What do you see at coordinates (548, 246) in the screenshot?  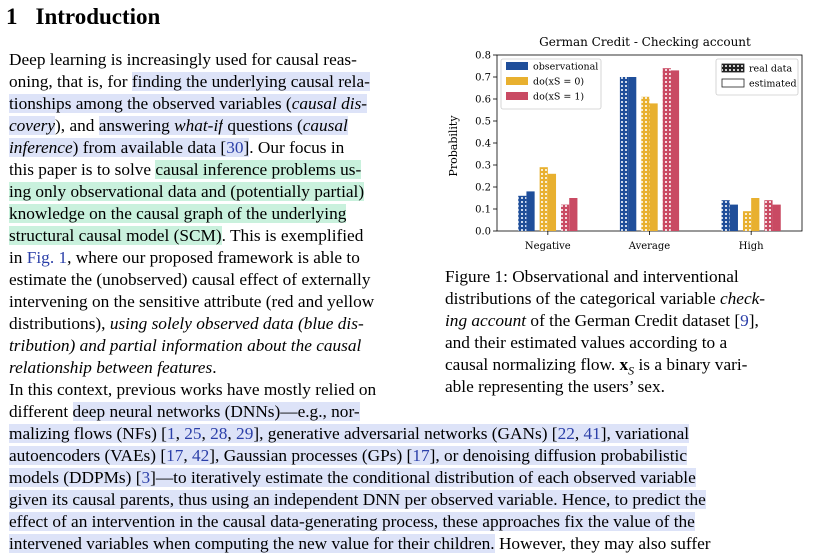 I see `x-tick-label: Negative` at bounding box center [548, 246].